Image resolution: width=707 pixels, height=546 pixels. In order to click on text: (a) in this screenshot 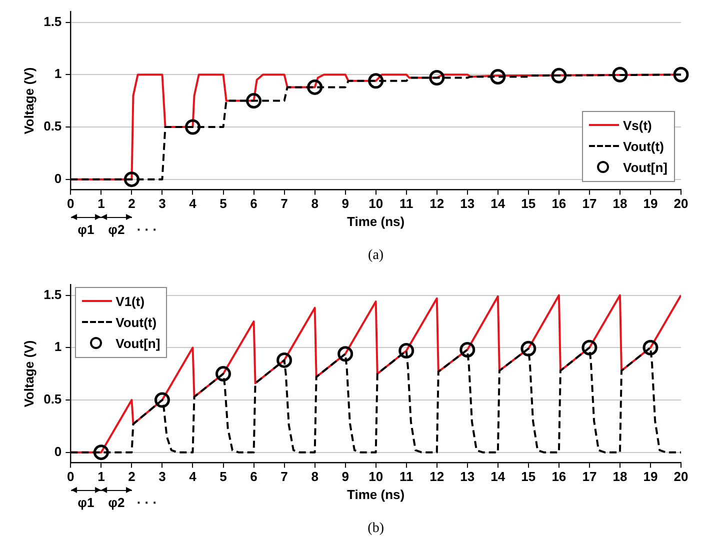, I will do `click(376, 256)`.